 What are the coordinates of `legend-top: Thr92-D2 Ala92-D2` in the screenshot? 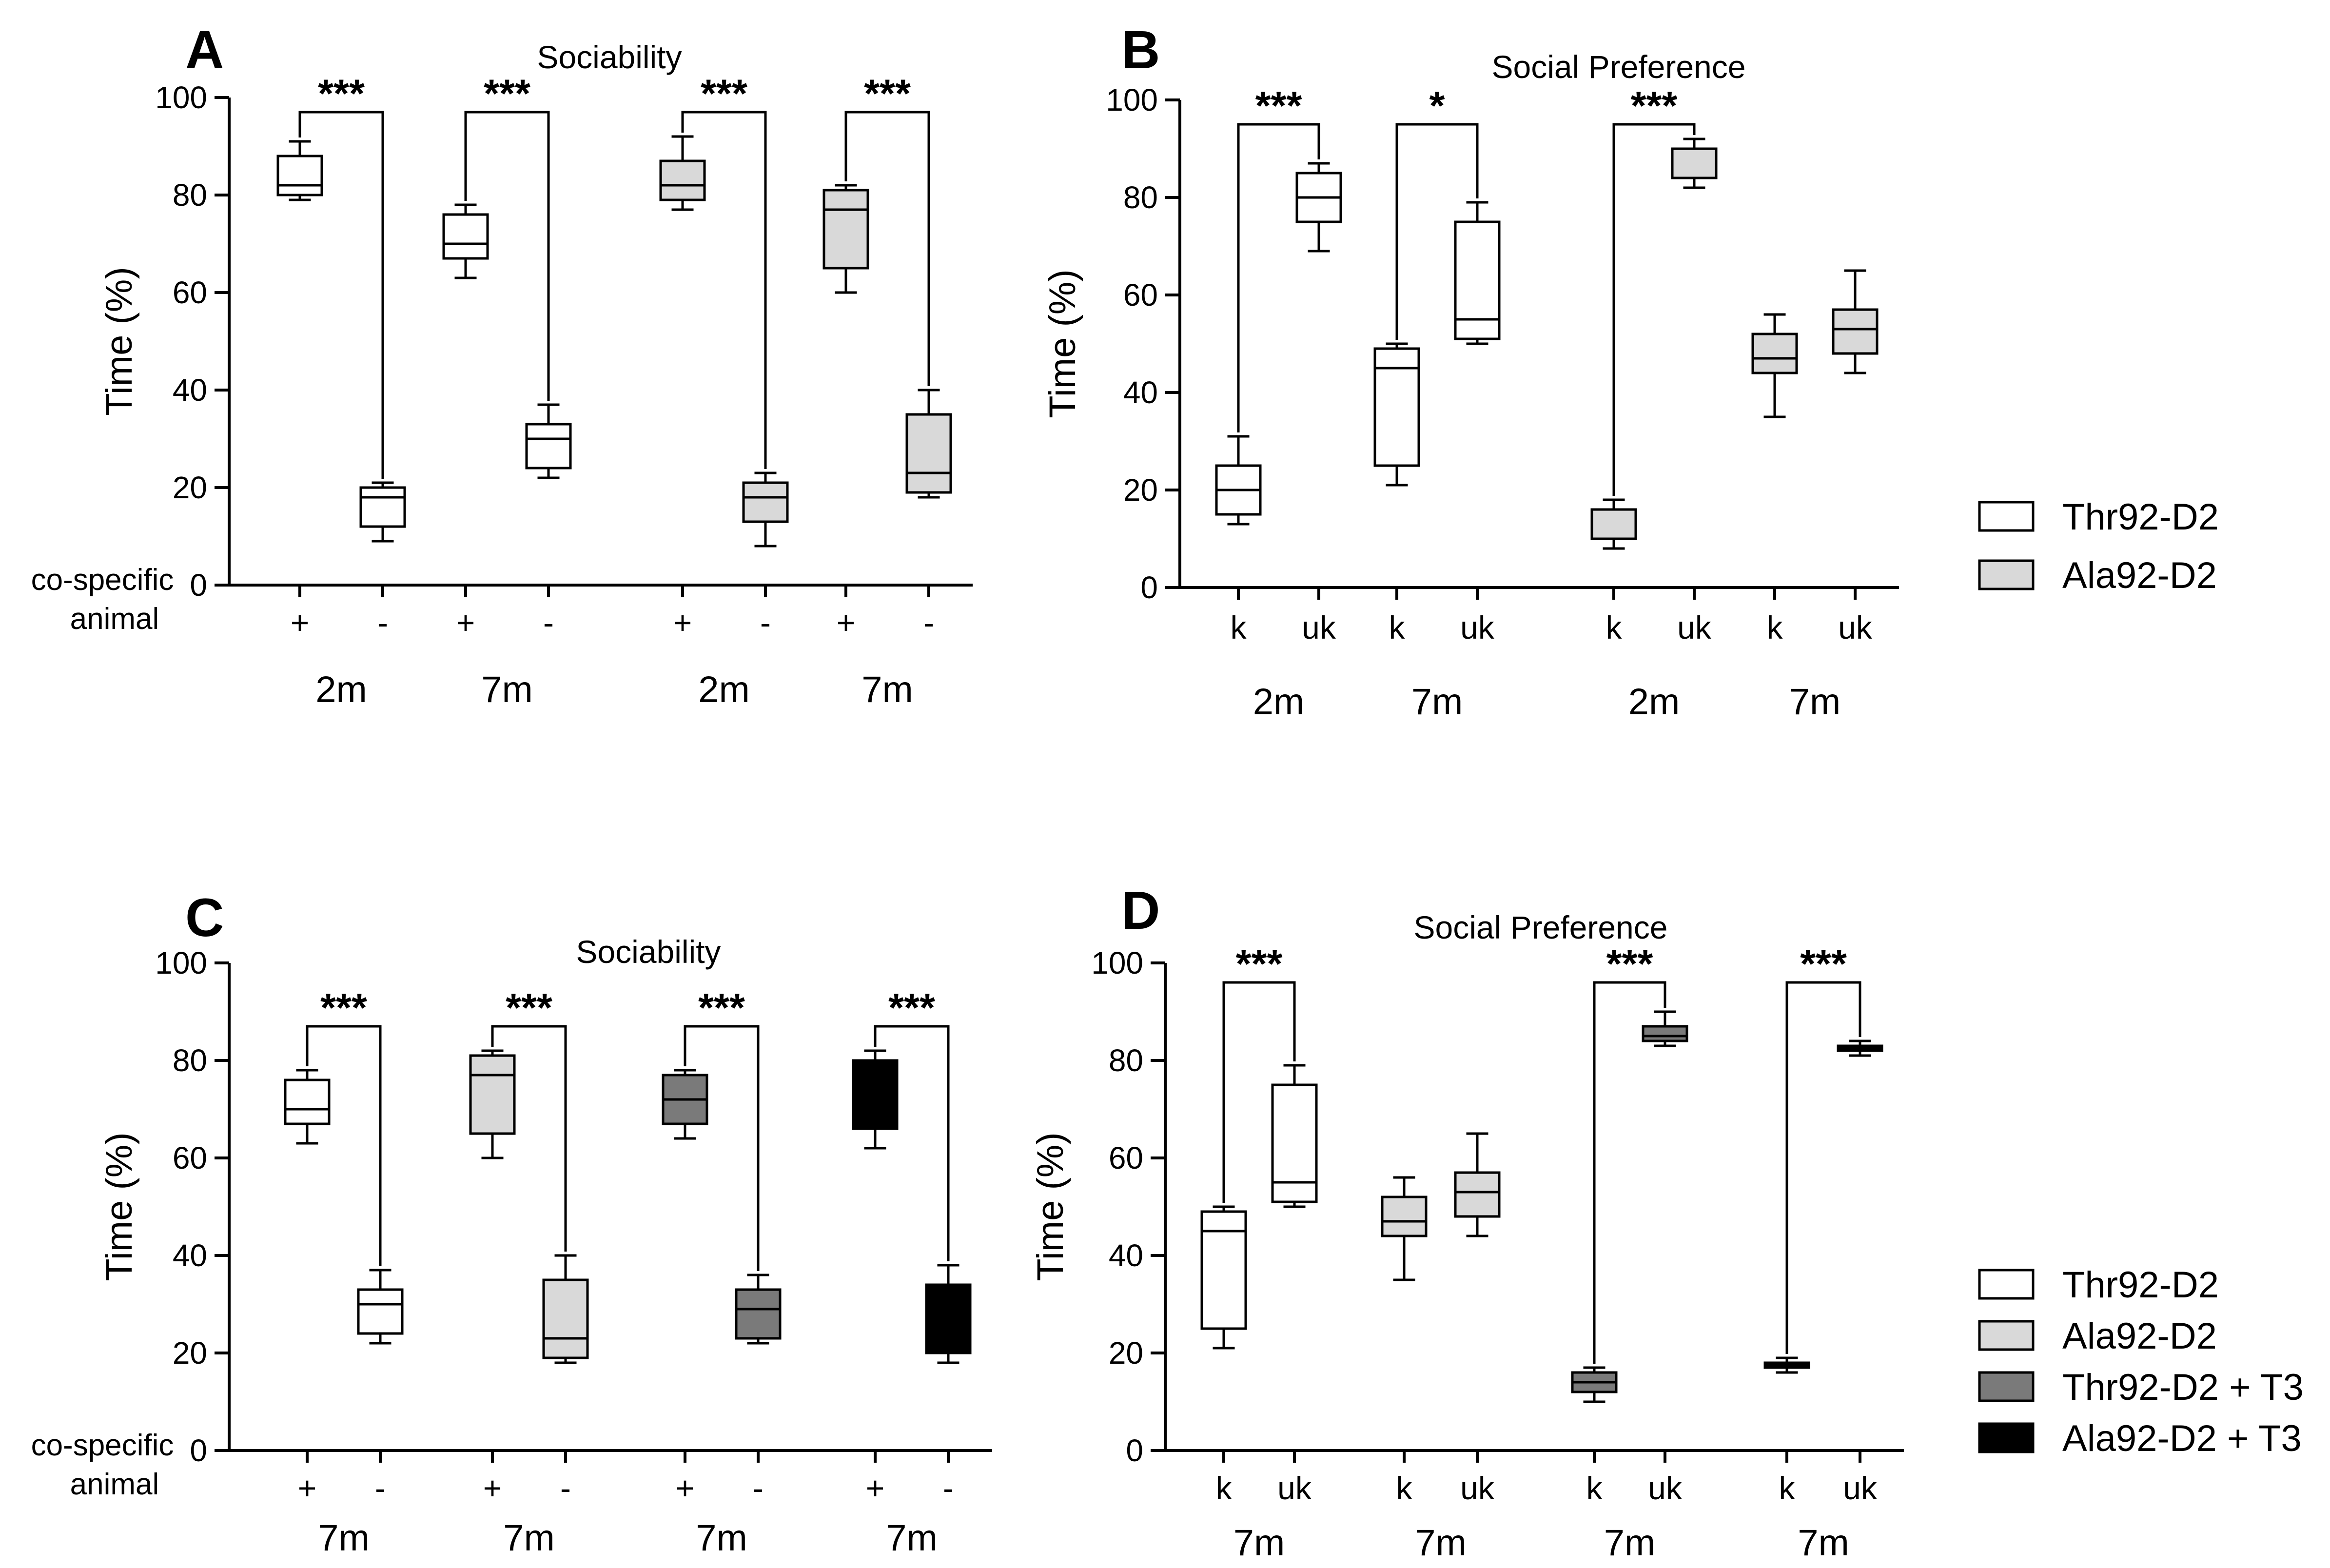 It's located at (2098, 546).